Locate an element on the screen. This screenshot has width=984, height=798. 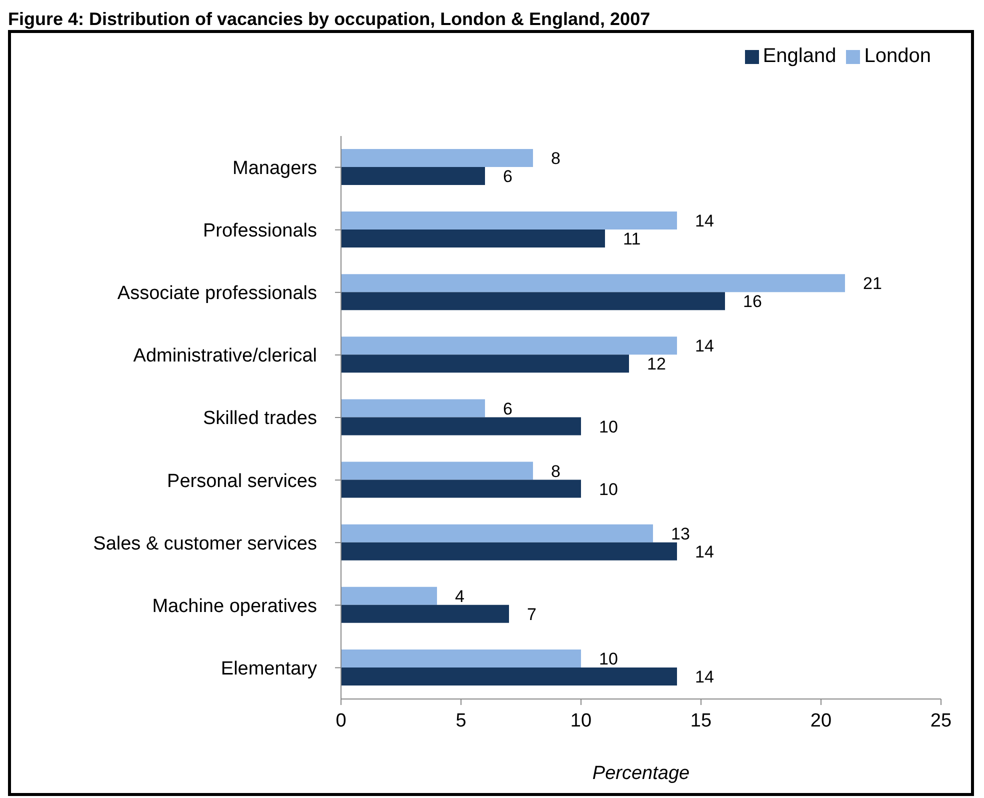
data-label: 16 is located at coordinates (752, 302).